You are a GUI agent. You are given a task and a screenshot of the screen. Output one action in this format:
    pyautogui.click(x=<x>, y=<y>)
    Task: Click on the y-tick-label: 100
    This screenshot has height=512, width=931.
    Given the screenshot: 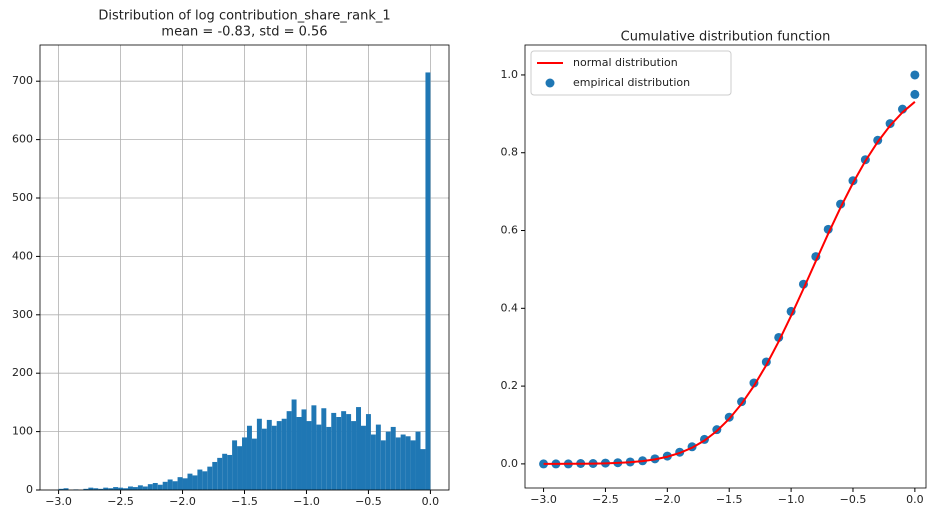 What is the action you would take?
    pyautogui.click(x=22, y=431)
    